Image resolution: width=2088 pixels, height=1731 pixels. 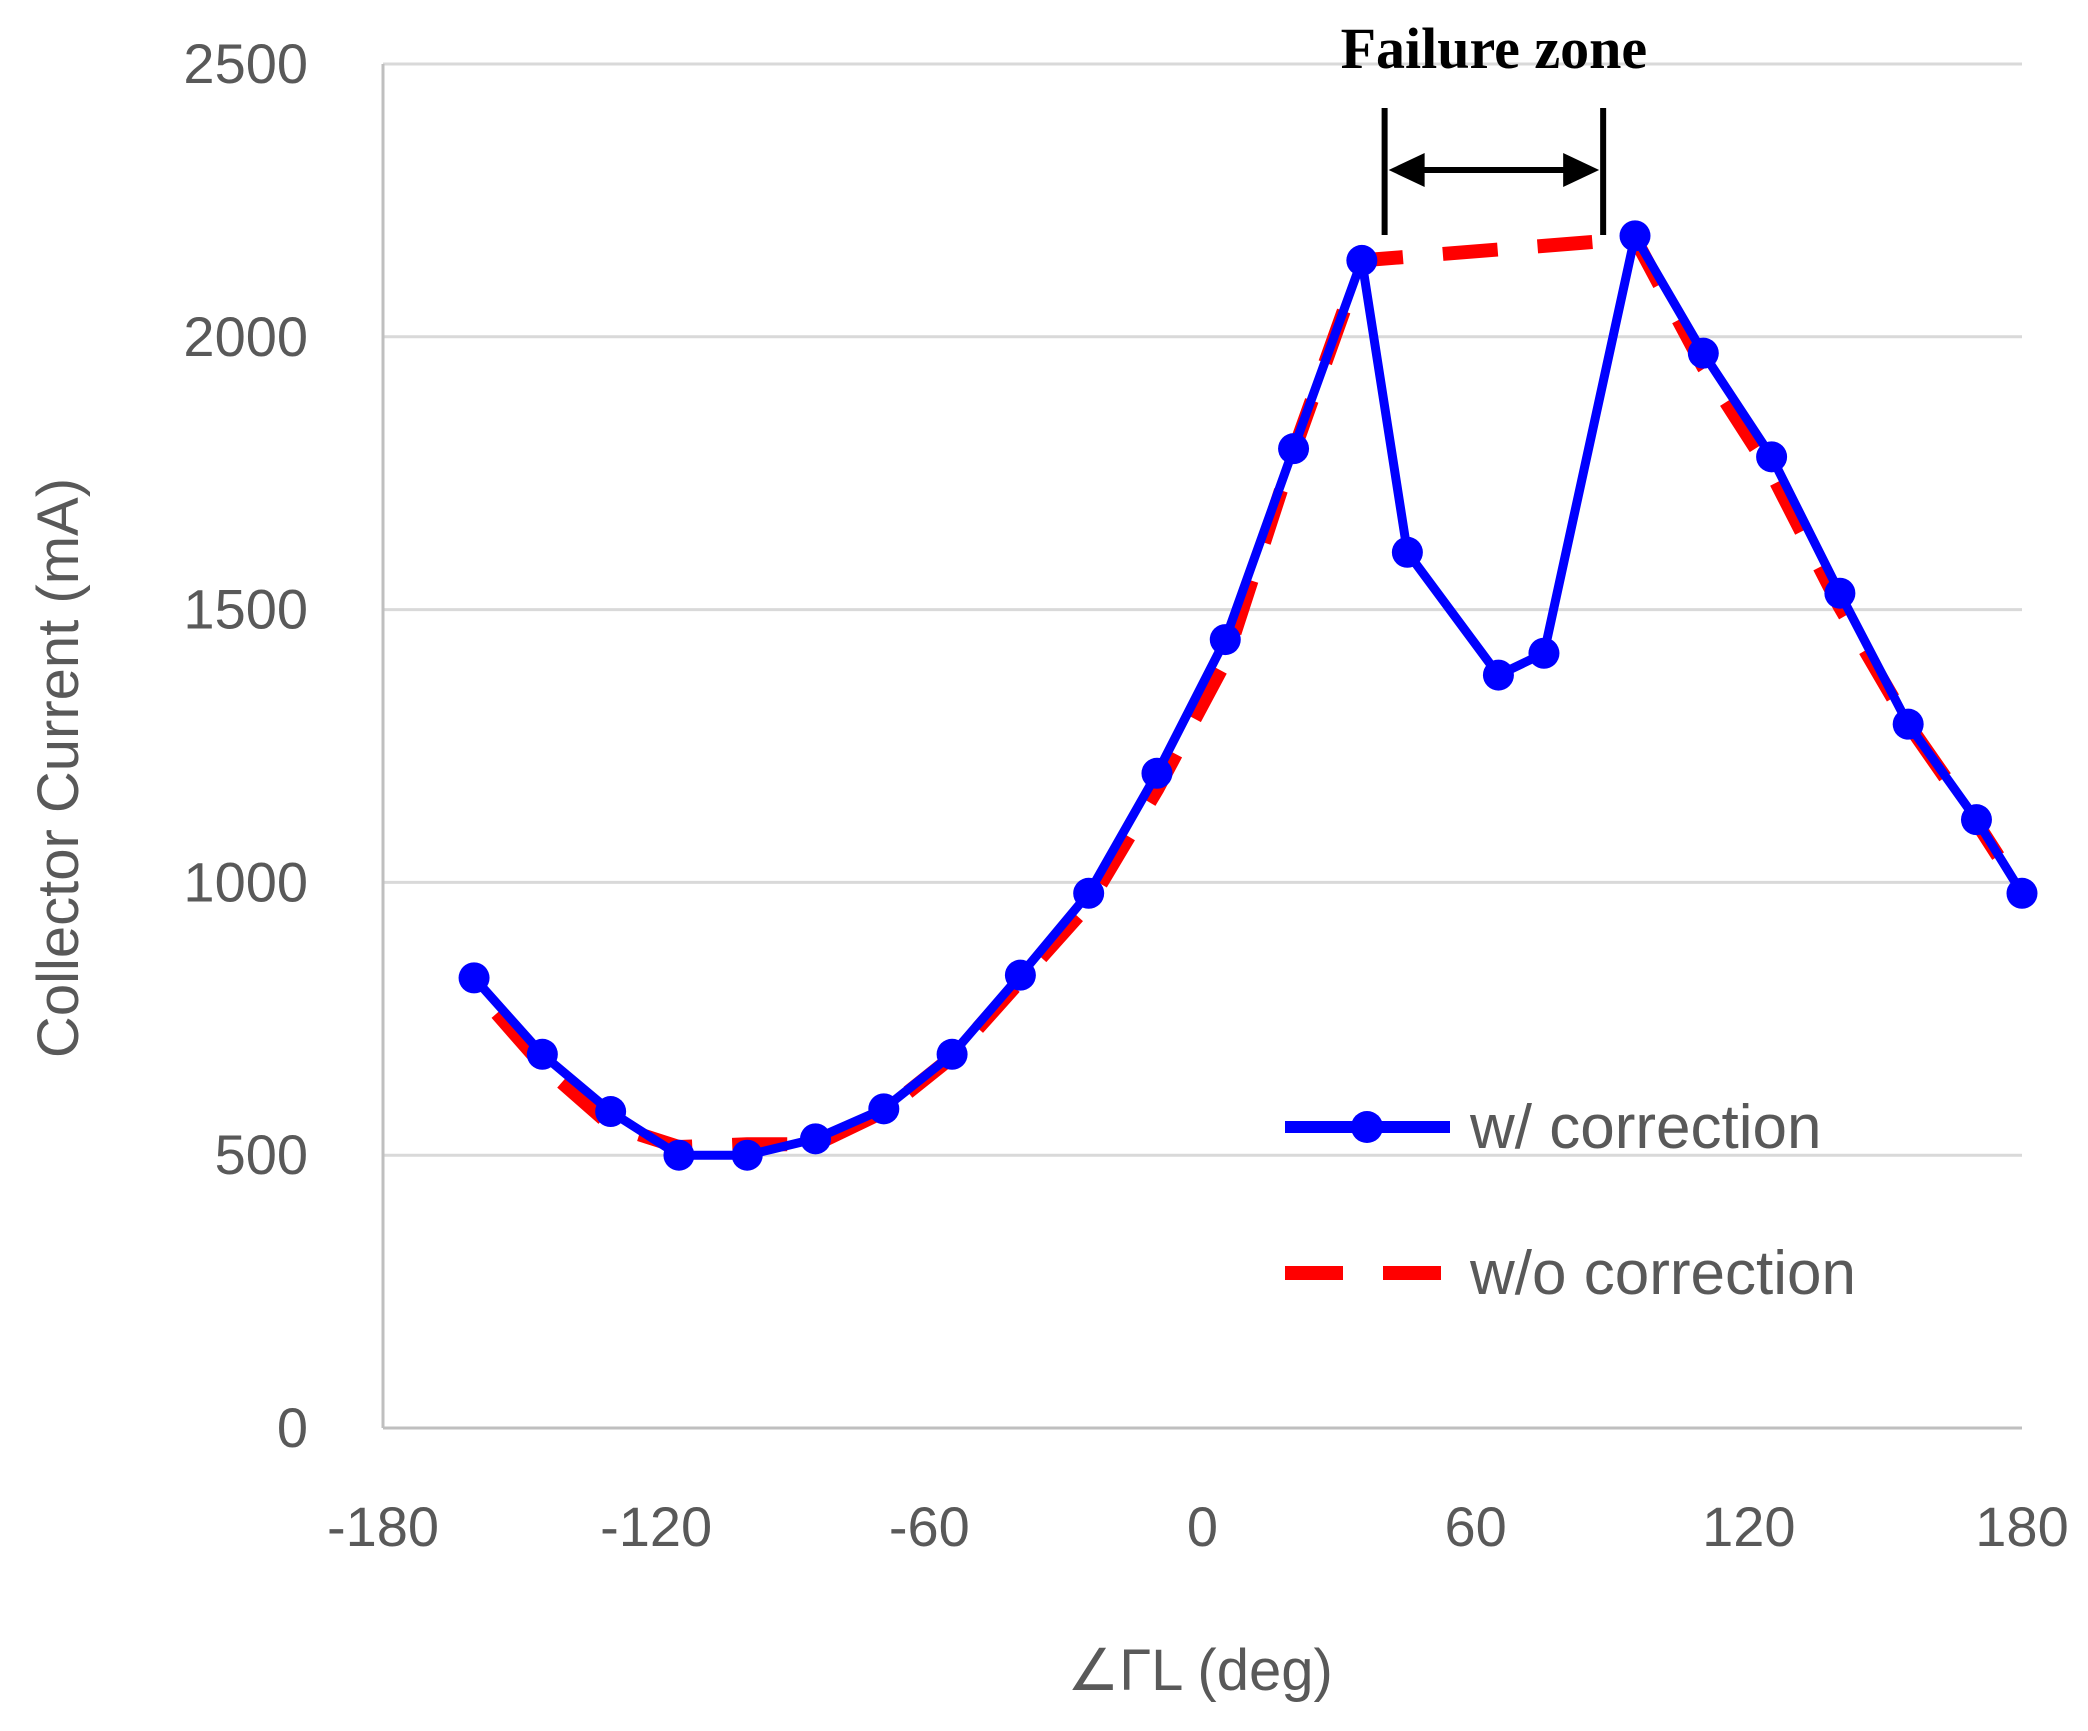 What do you see at coordinates (292, 1427) in the screenshot?
I see `y-tick-label-0: 0` at bounding box center [292, 1427].